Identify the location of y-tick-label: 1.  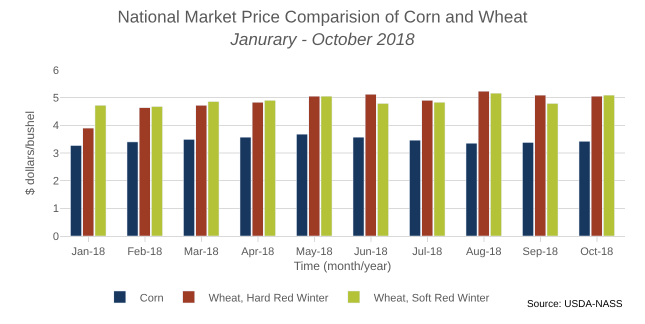
(55, 209).